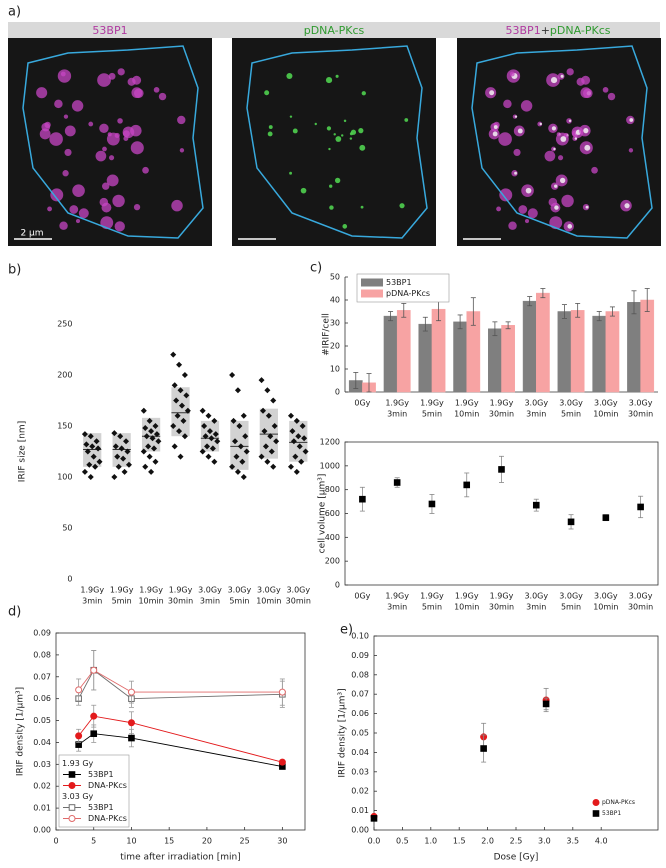 Image resolution: width=666 pixels, height=868 pixels. I want to click on x-axis-label: time after irradiation [min], so click(180, 858).